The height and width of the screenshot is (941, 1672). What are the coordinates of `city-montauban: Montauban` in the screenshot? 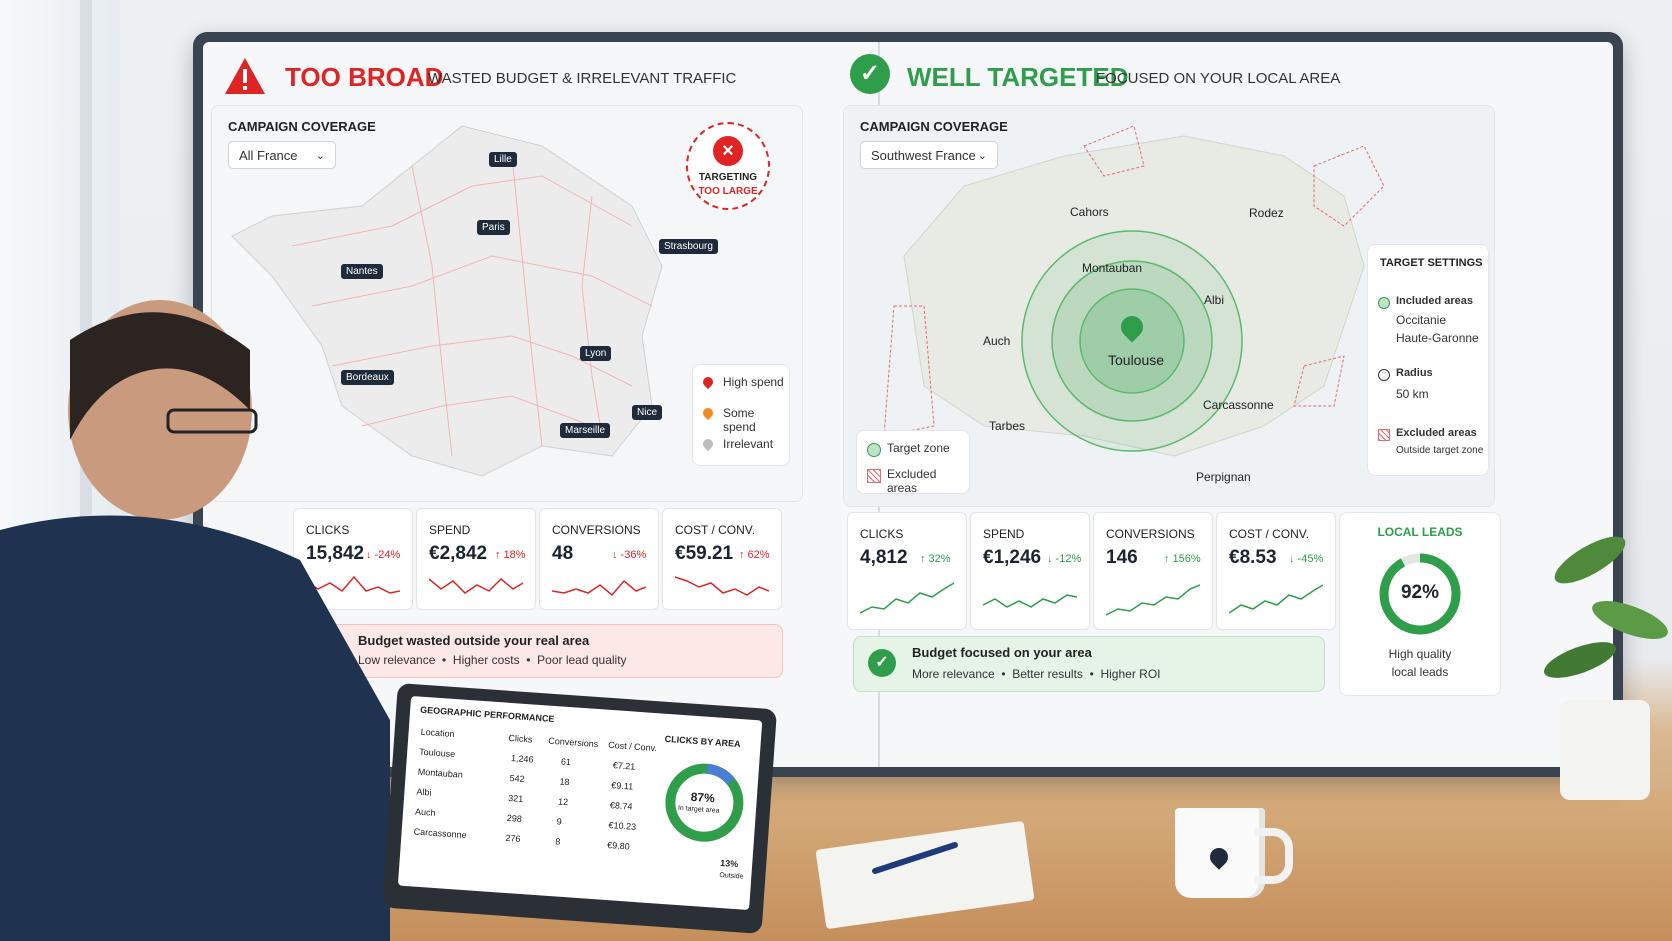 It's located at (1112, 268).